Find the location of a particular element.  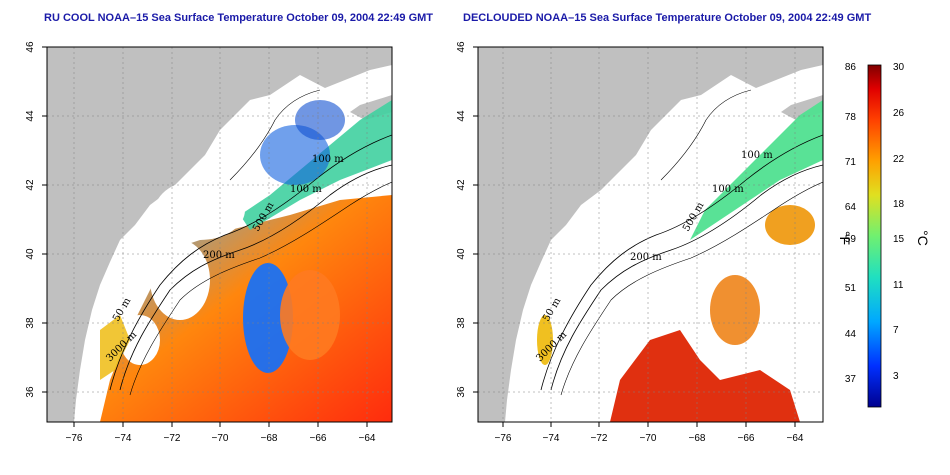

left-x-tick-label: −64 is located at coordinates (367, 438).